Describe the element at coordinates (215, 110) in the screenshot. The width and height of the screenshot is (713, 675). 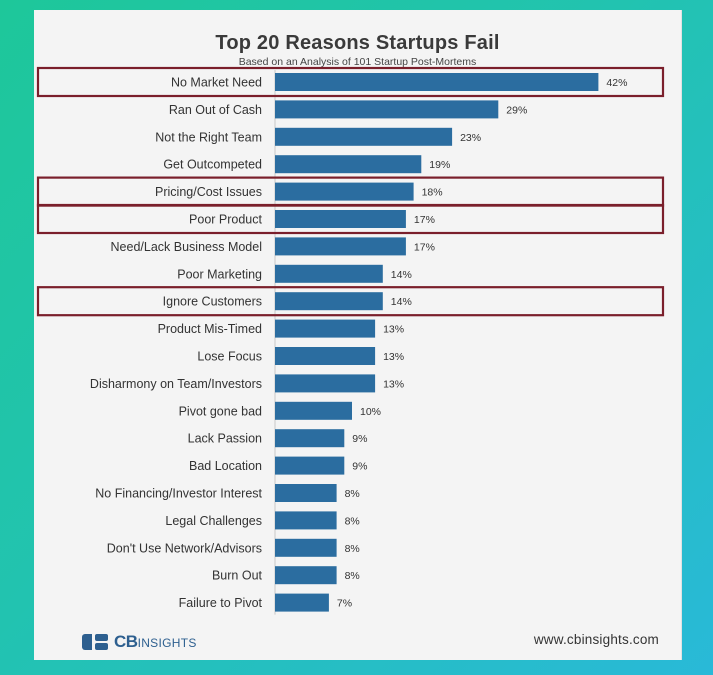
I see `category-label: Ran Out of Cash` at that location.